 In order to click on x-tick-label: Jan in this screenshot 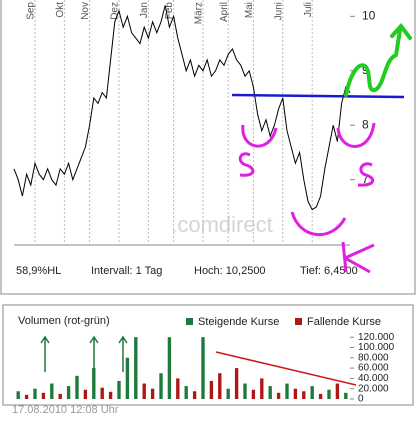, I will do `click(144, 10)`.